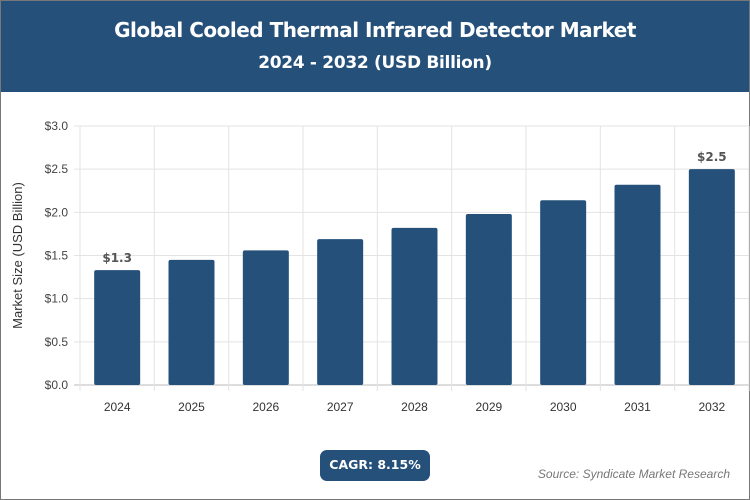 The width and height of the screenshot is (750, 500). What do you see at coordinates (375, 63) in the screenshot?
I see `chart-subtitle: 2024 - 2032 (USD Billion)` at bounding box center [375, 63].